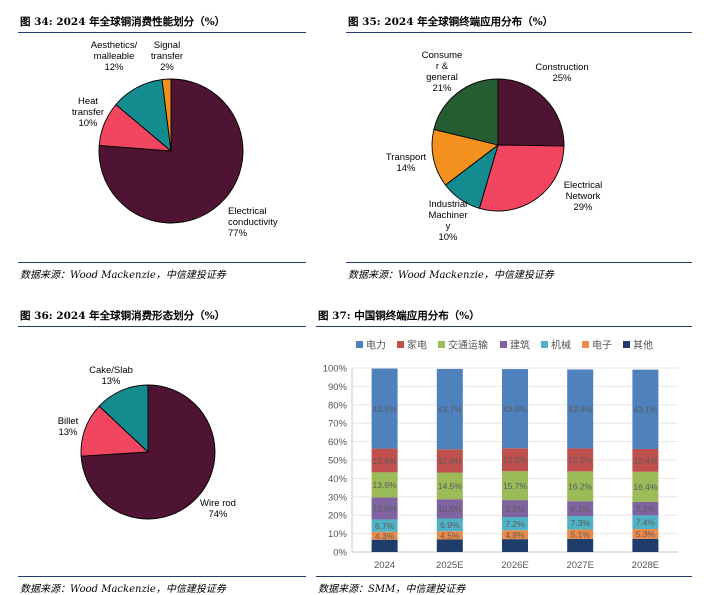  I want to click on bar-data-label: 9.2%, so click(515, 509).